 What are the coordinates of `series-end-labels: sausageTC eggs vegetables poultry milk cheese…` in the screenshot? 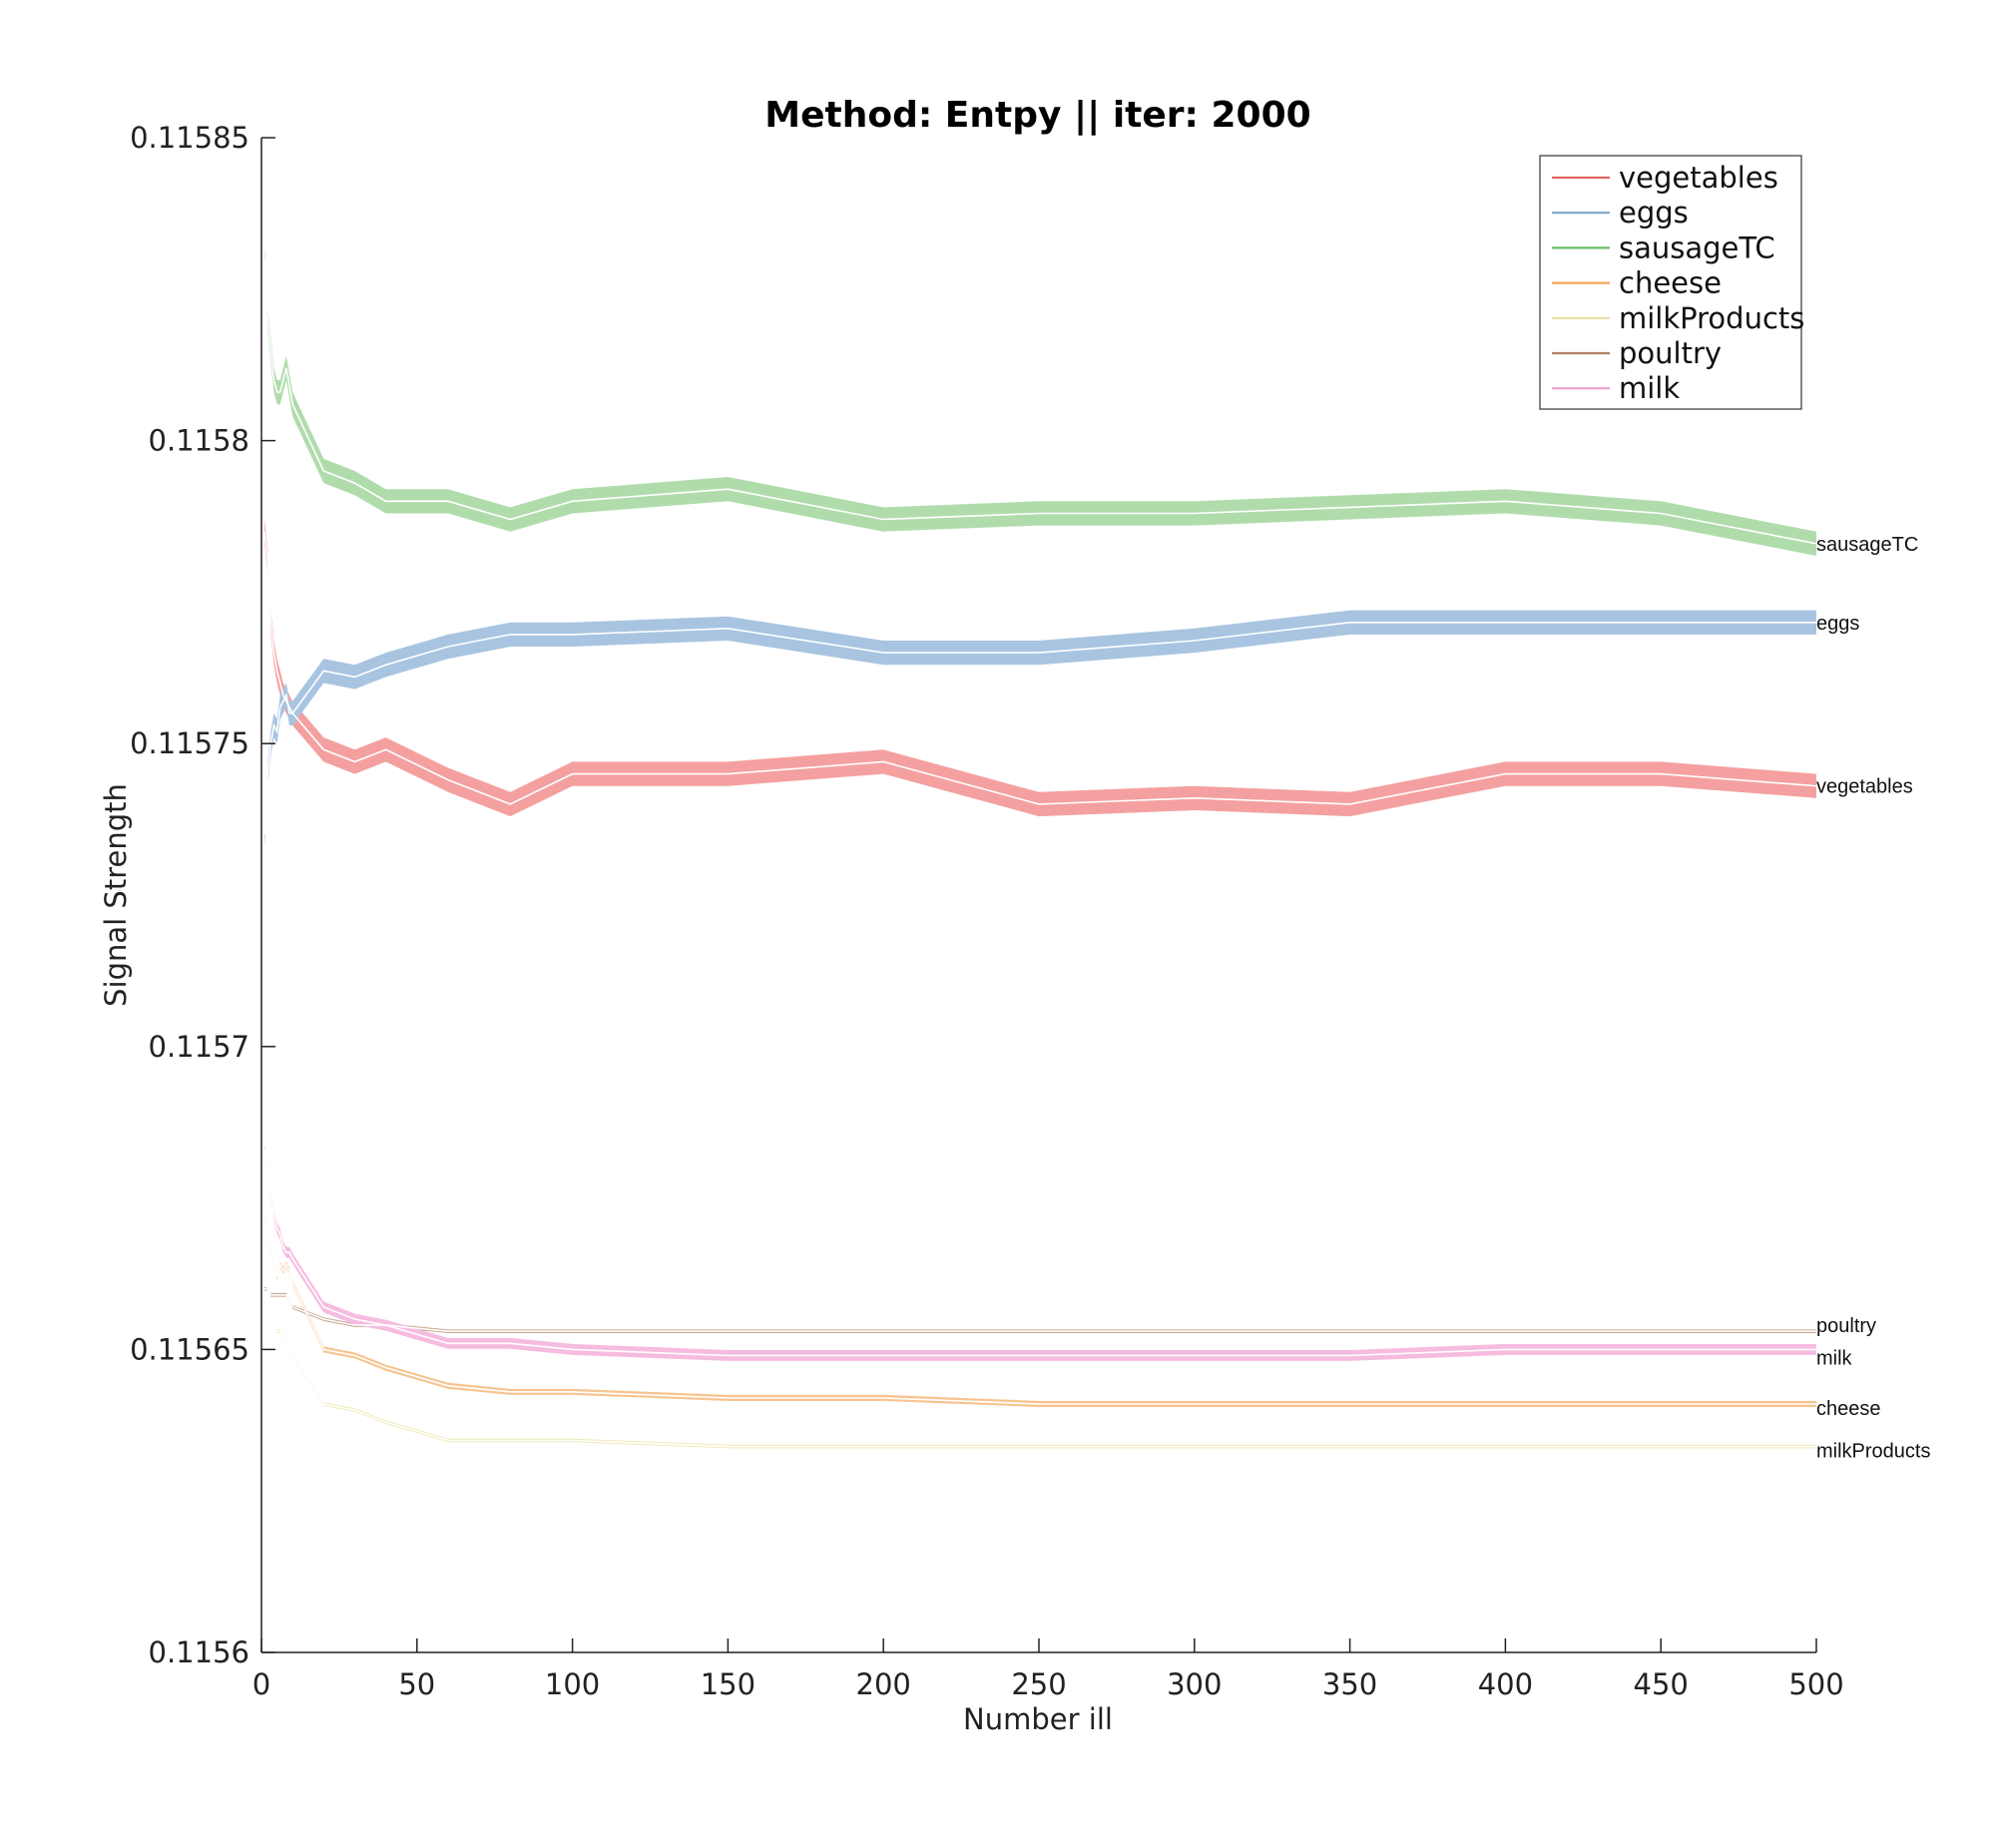 It's located at (1873, 999).